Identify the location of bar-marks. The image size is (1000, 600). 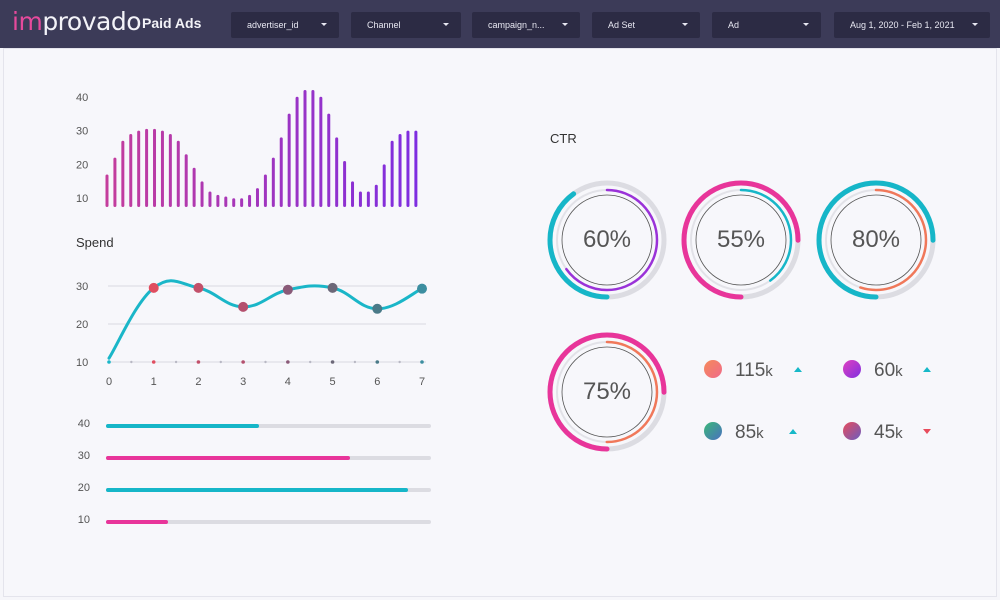
(261, 148).